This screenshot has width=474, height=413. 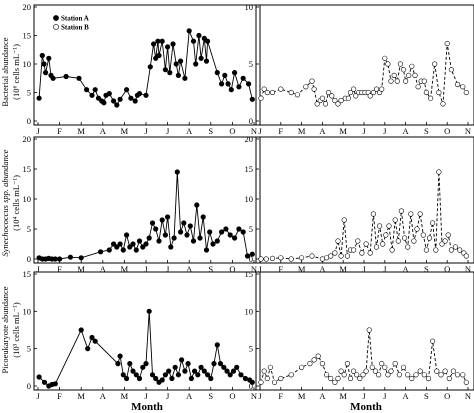 What do you see at coordinates (251, 121) in the screenshot?
I see `y-tick-label: 0` at bounding box center [251, 121].